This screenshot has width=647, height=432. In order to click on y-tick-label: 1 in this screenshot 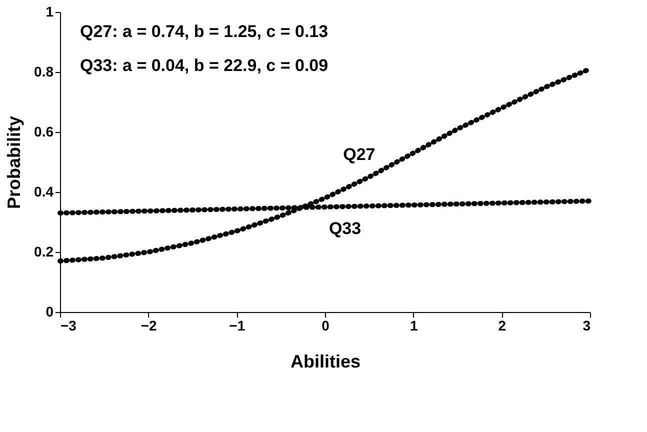, I will do `click(50, 12)`.